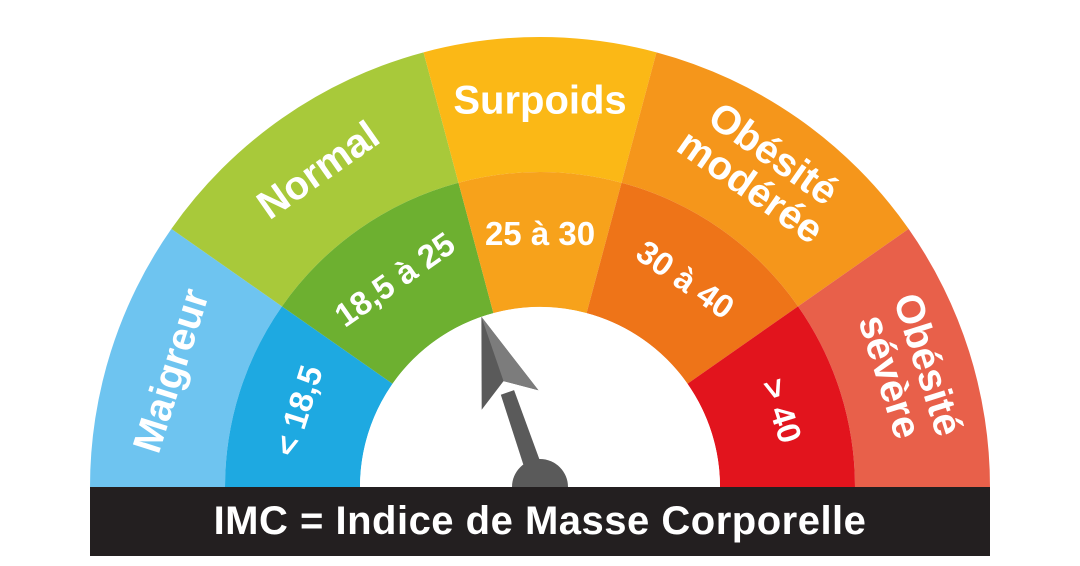 The image size is (1080, 566). Describe the element at coordinates (510, 353) in the screenshot. I see `needle-head-highlight` at that location.